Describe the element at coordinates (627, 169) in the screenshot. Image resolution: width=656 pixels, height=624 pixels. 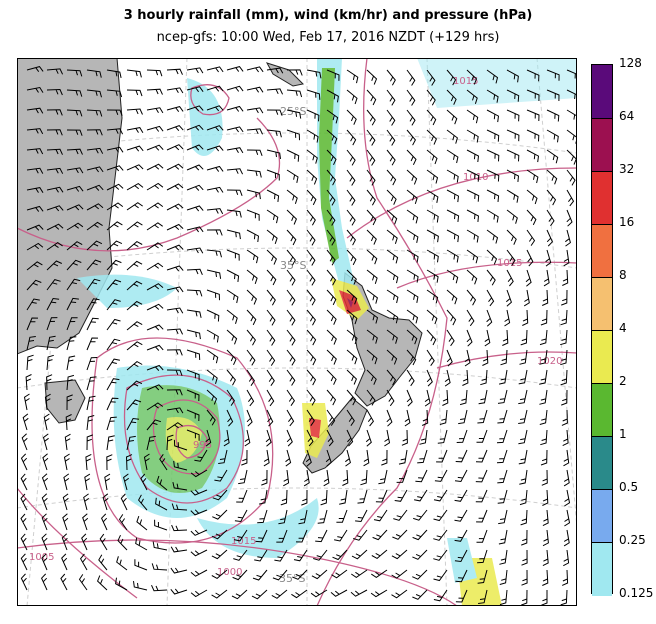
I see `colorbar-label: 32` at that location.